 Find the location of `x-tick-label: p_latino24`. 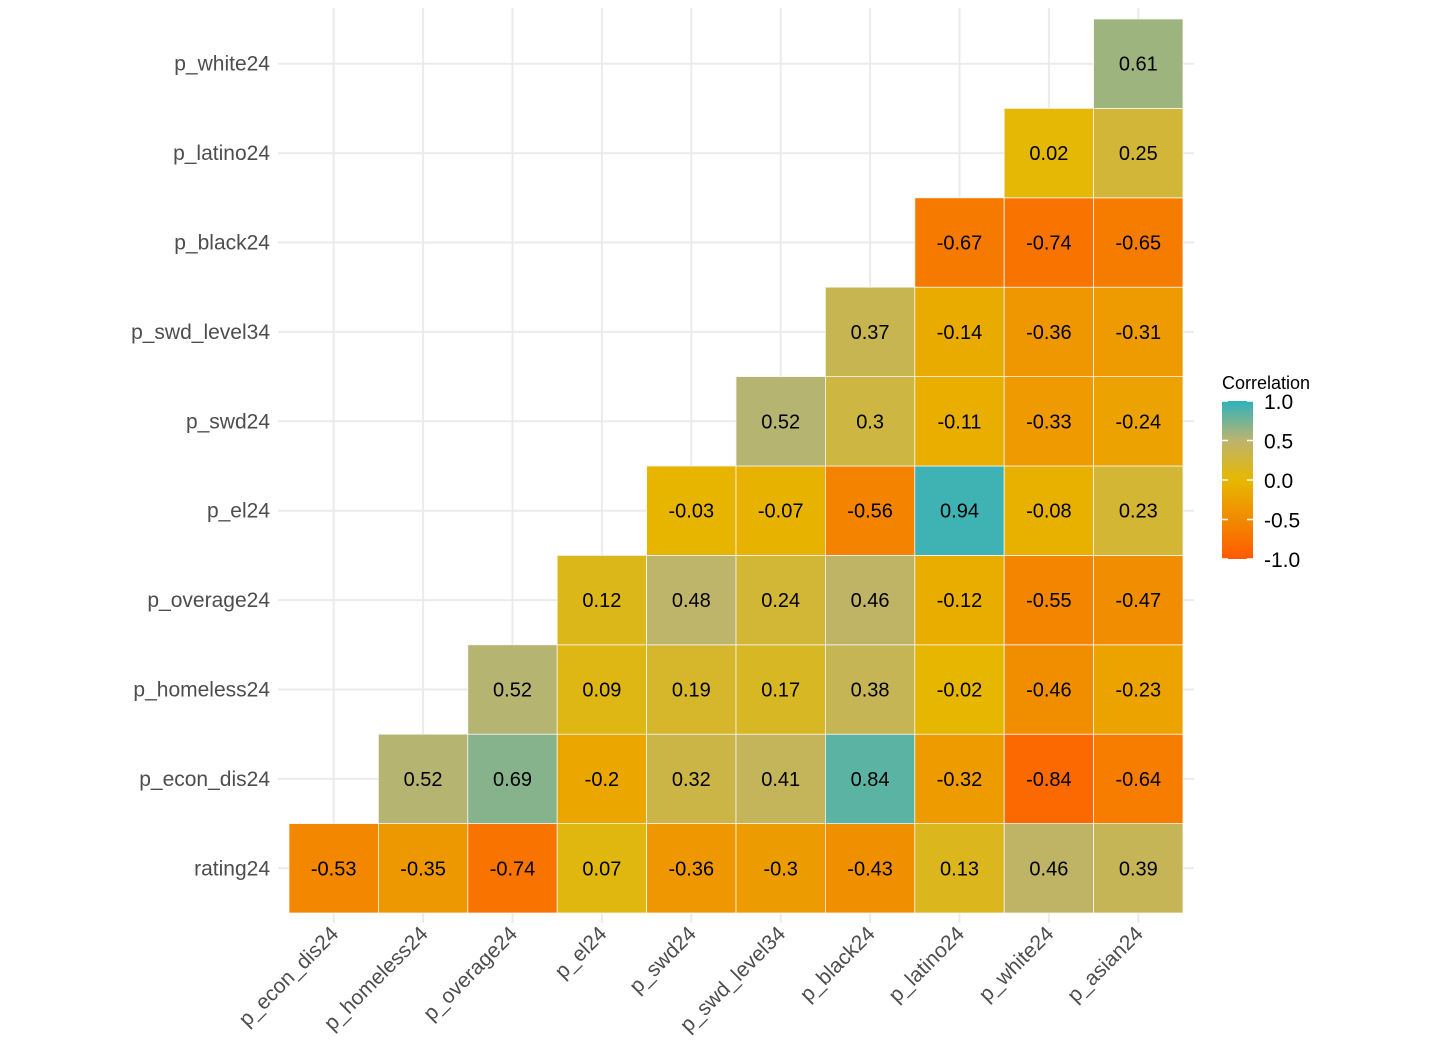

x-tick-label: p_latino24 is located at coordinates (926, 964).